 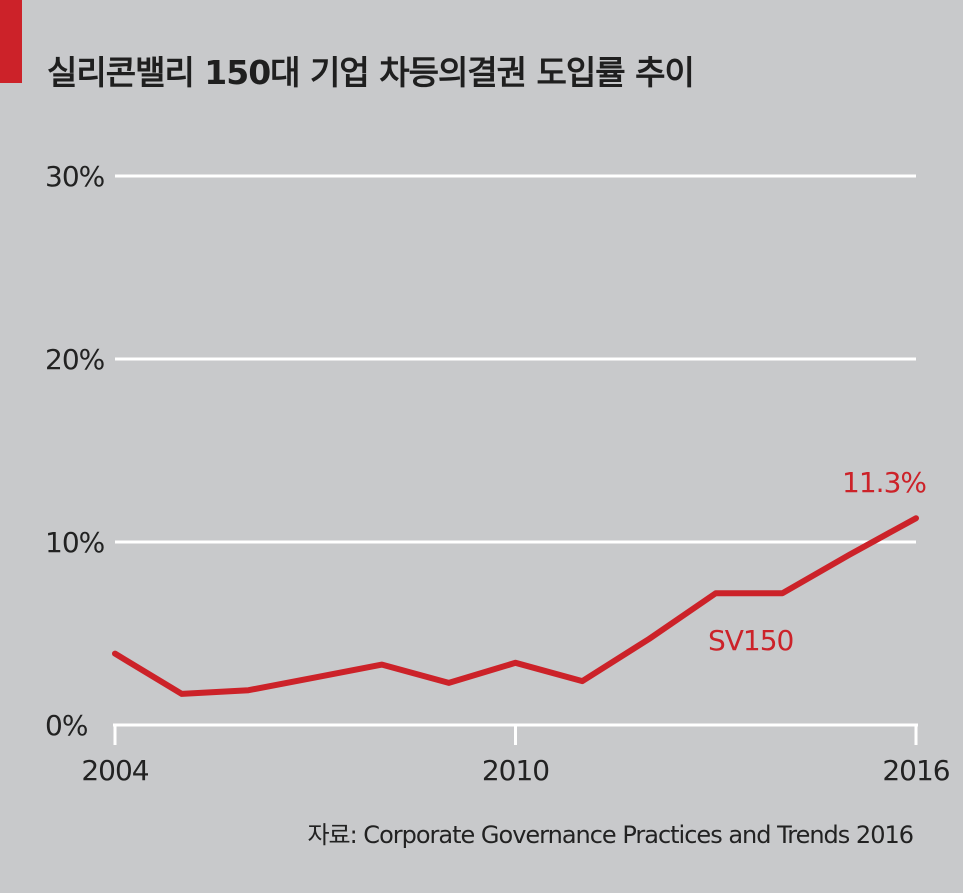 I want to click on y-axis: 0% 10% 20% 30%, so click(x=75, y=451).